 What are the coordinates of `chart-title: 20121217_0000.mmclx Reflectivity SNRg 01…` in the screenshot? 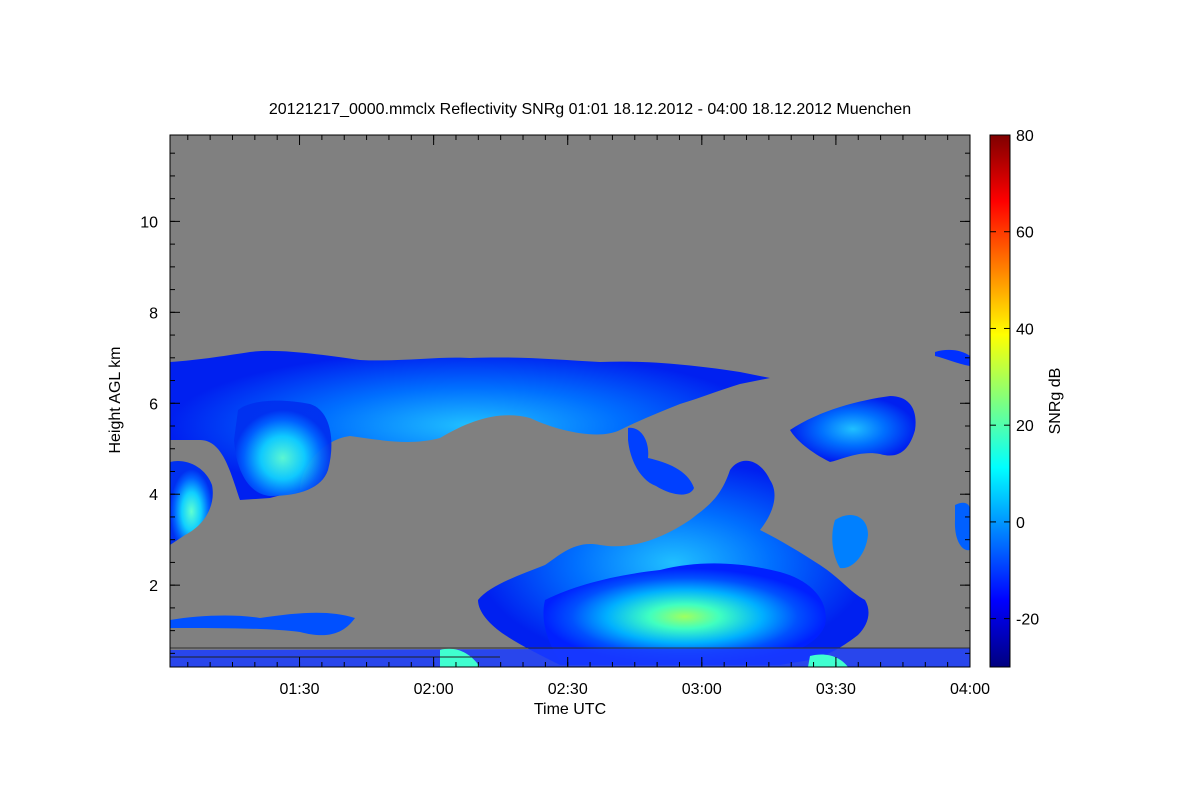 It's located at (590, 109).